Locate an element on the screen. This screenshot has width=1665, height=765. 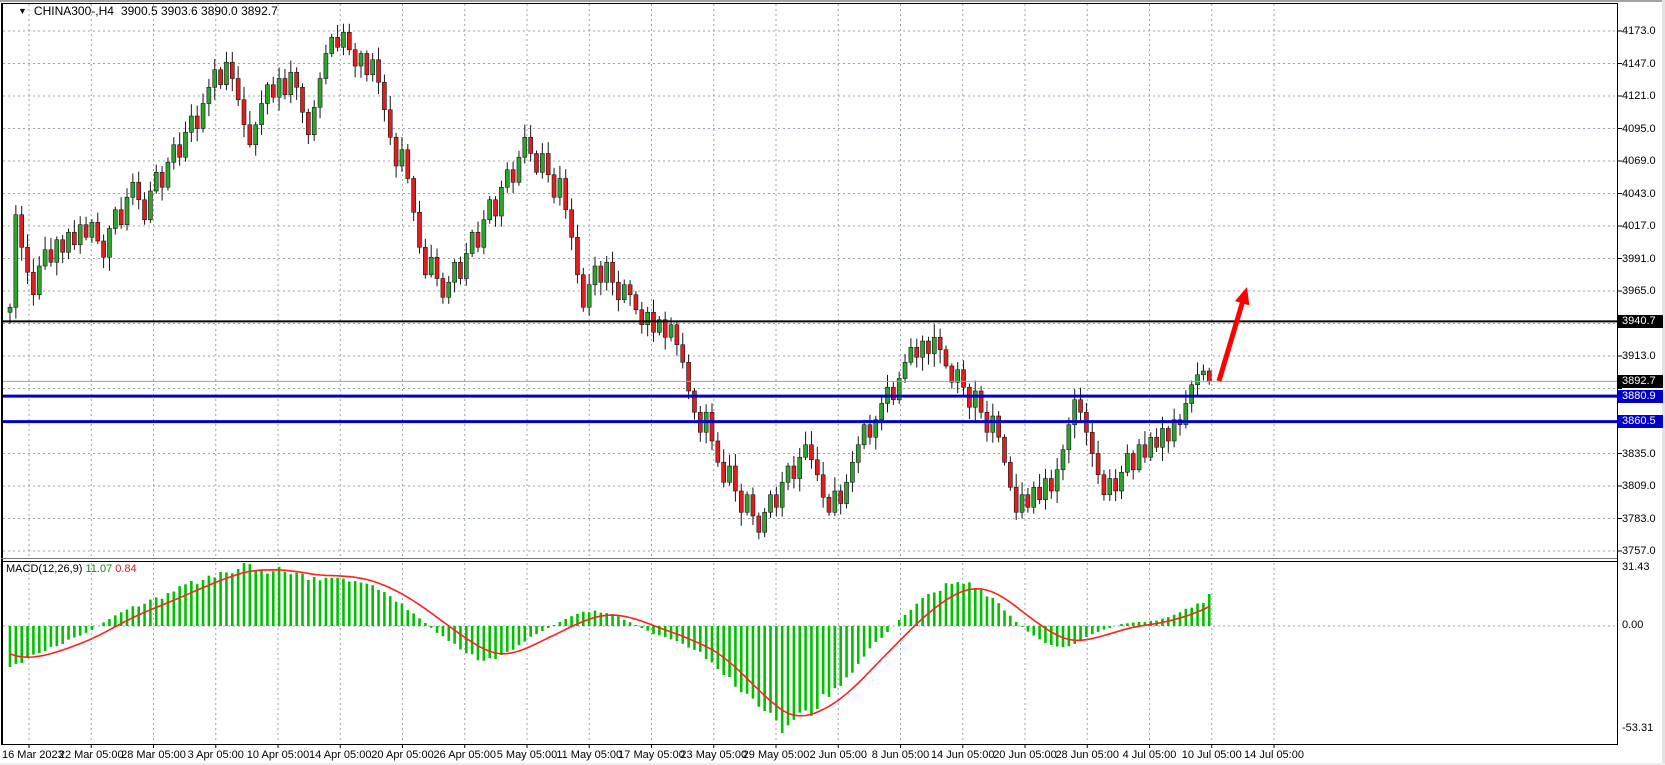
price-tick-label: 3991.0 is located at coordinates (1639, 258).